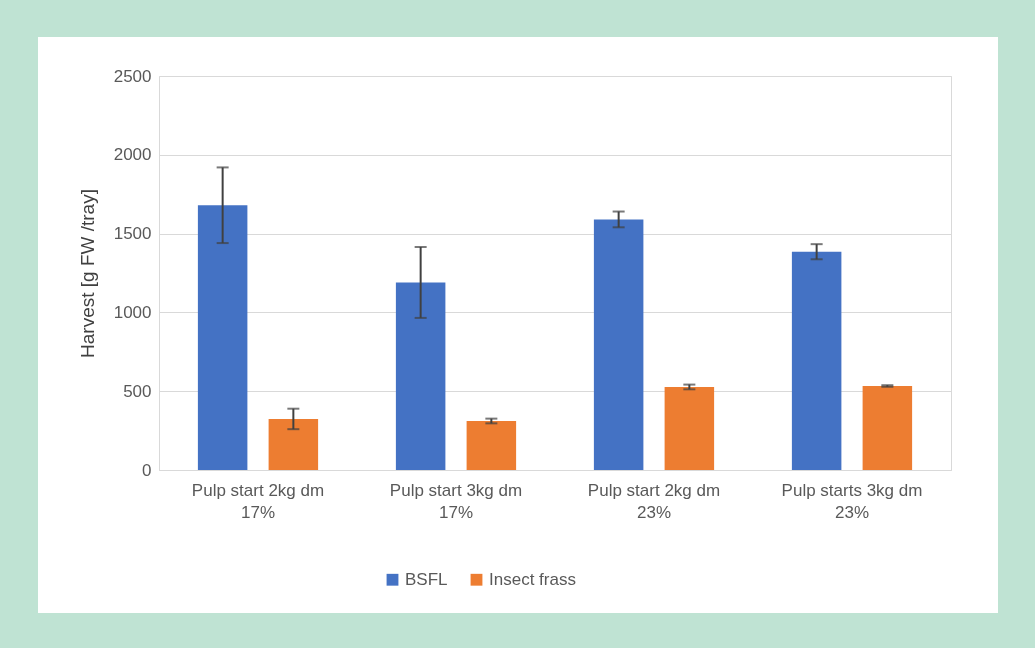  I want to click on y-tick-label: 2500, so click(132, 76).